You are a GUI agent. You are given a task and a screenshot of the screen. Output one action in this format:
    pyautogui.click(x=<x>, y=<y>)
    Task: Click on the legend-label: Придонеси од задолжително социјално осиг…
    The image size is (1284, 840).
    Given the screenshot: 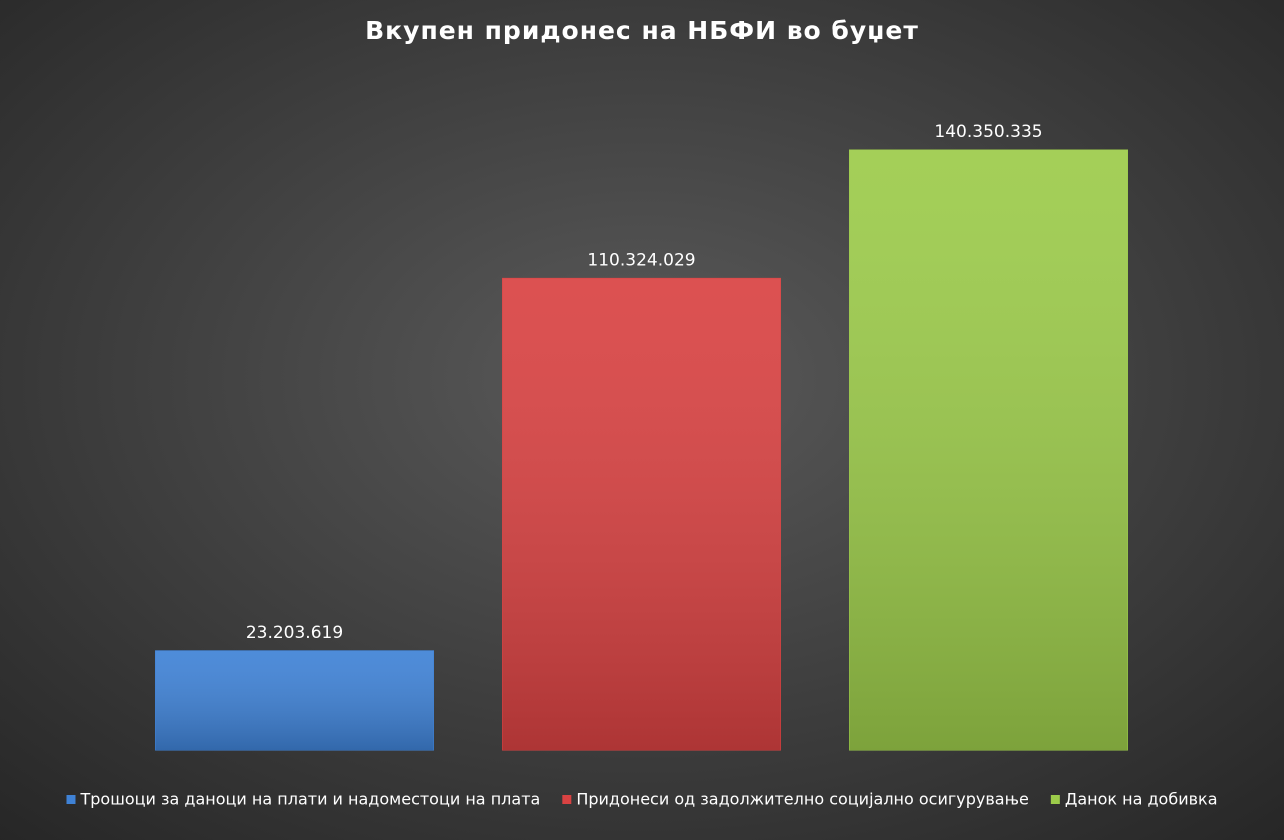 What is the action you would take?
    pyautogui.click(x=802, y=799)
    